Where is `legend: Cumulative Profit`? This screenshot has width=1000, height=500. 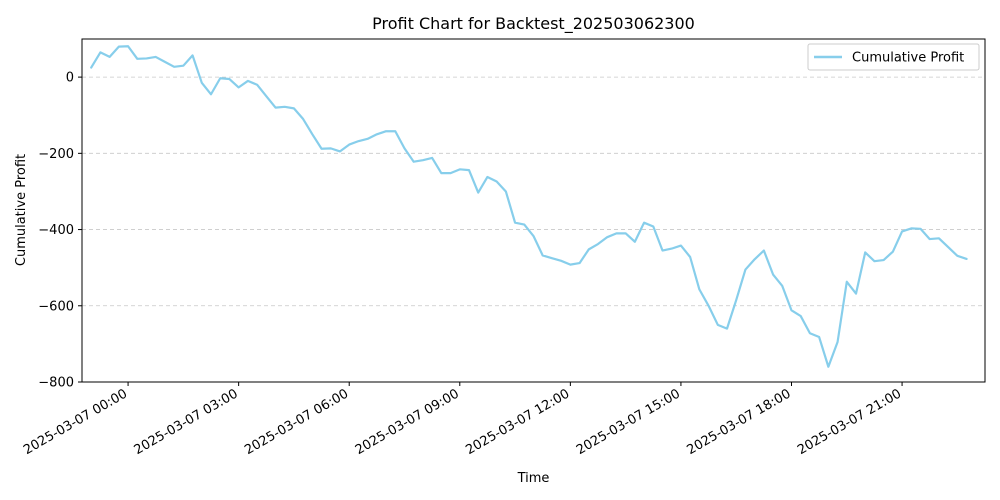
legend: Cumulative Profit is located at coordinates (893, 57).